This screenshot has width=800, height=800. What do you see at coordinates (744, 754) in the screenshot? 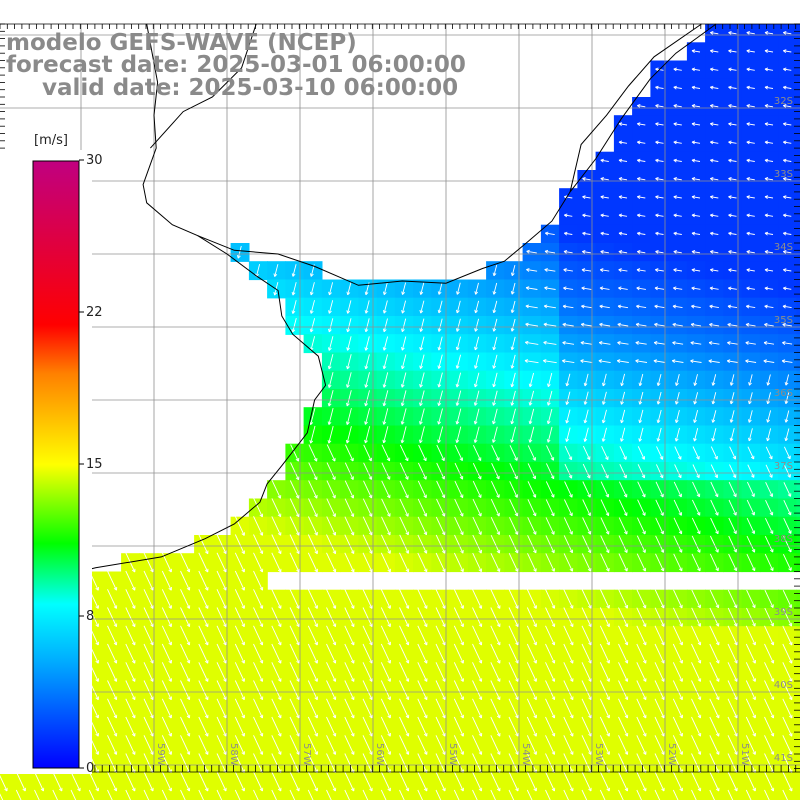
I see `longitude-label: 51W` at bounding box center [744, 754].